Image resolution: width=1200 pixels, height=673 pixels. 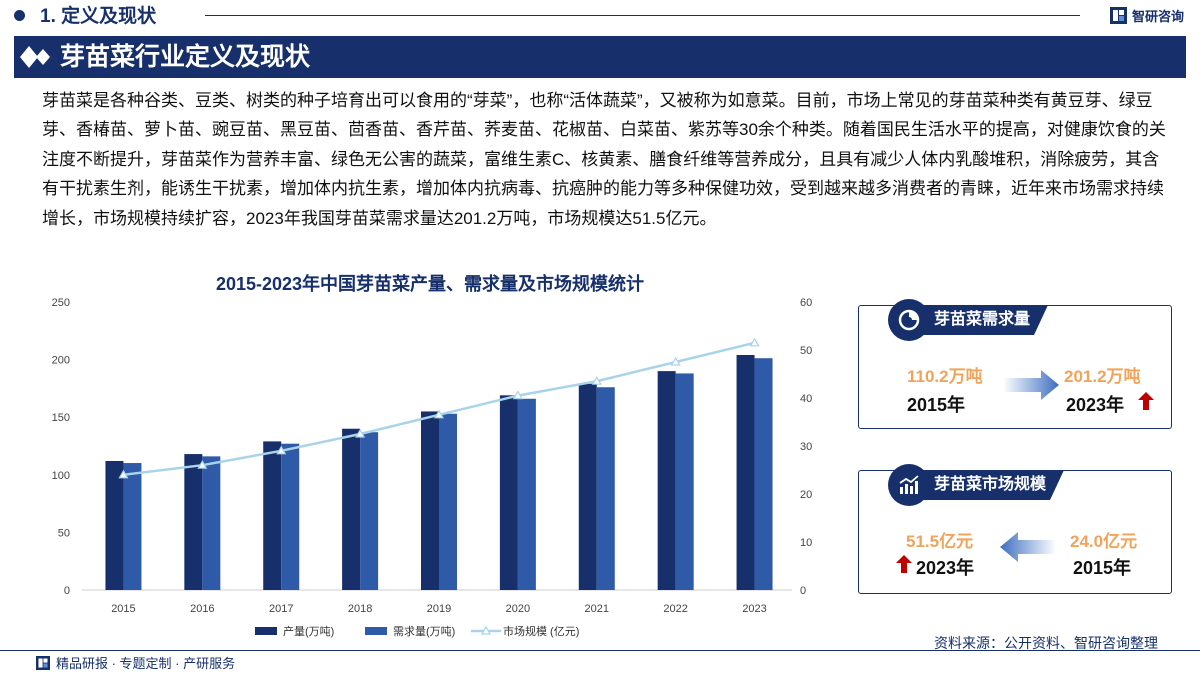 I want to click on y-right-tick-label: 10, so click(x=806, y=543).